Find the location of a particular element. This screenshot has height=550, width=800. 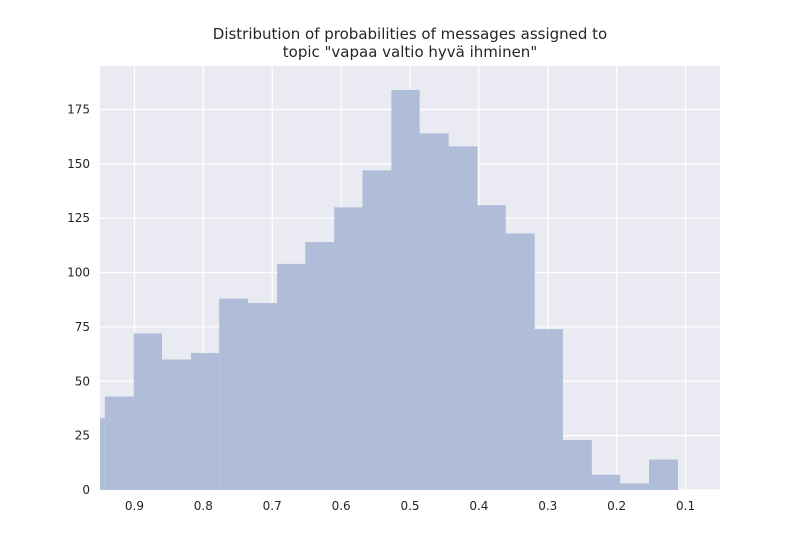

y-tick-label: 100 is located at coordinates (78, 273).